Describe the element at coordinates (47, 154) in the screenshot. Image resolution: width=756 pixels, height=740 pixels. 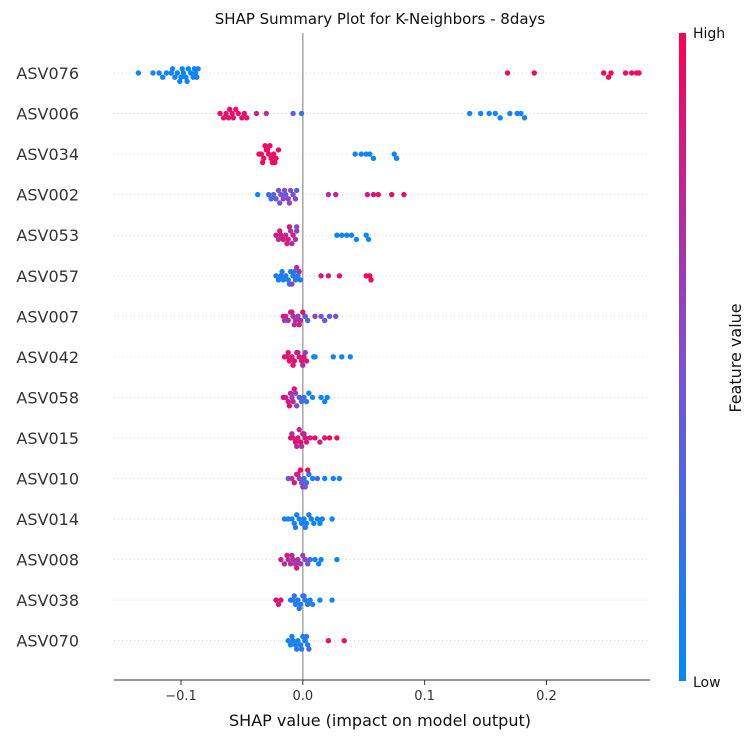
I see `feature-label: ASV034` at that location.